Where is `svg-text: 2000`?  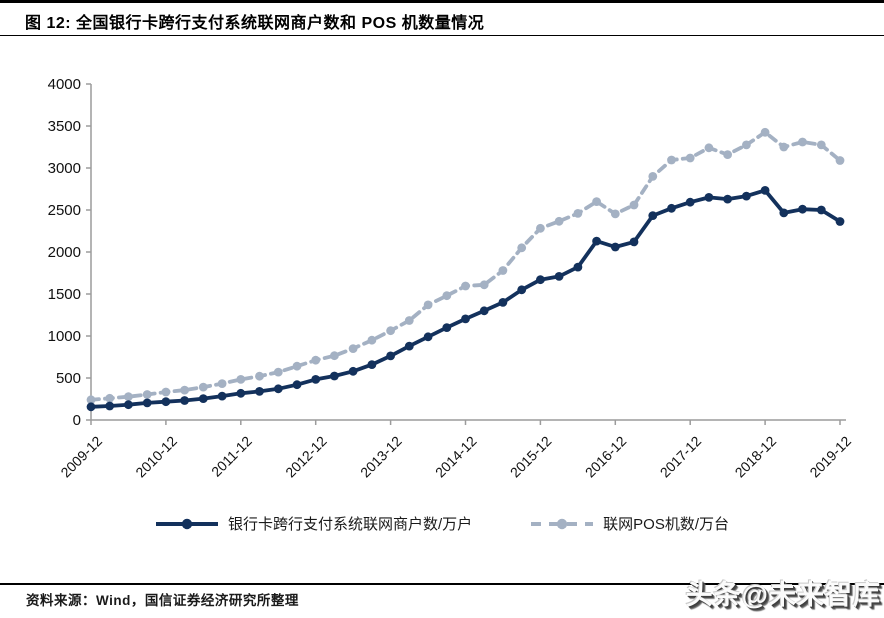
svg-text: 2000 is located at coordinates (64, 252).